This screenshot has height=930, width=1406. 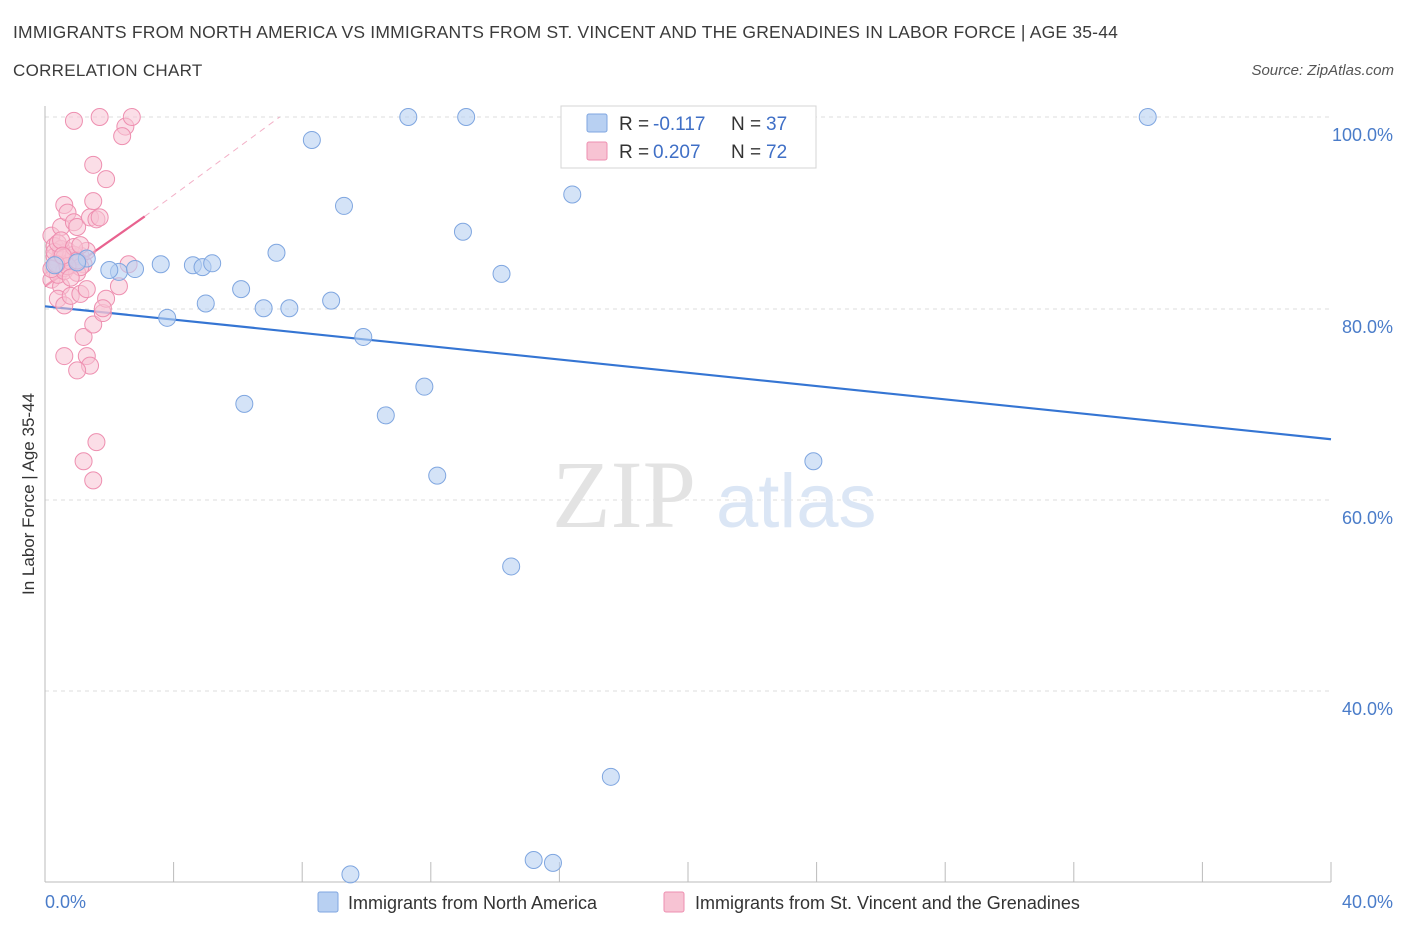 I want to click on stats-legend: R = -0.117 N = 37 R = 0.207 N = 72, so click(x=688, y=137).